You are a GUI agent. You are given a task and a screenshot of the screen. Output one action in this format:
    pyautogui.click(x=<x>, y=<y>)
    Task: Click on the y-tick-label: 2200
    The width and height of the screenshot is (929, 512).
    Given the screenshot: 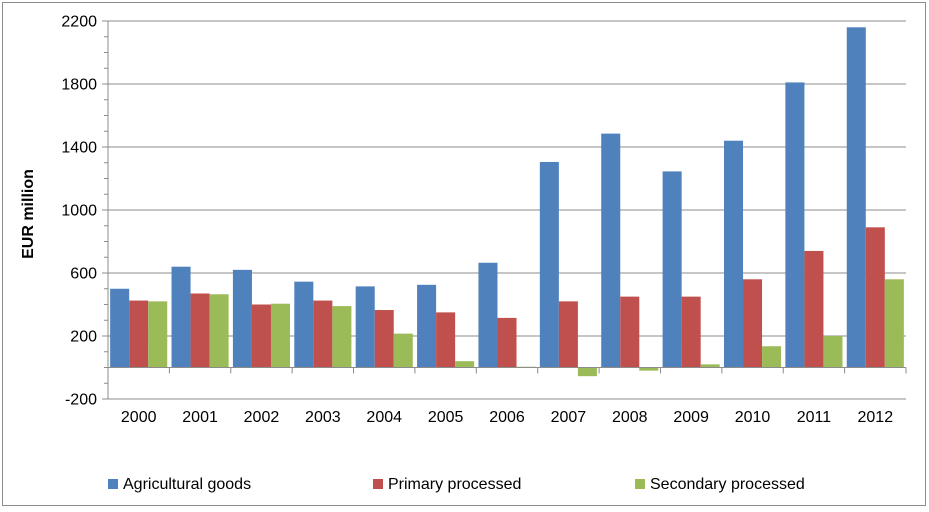 What is the action you would take?
    pyautogui.click(x=79, y=22)
    